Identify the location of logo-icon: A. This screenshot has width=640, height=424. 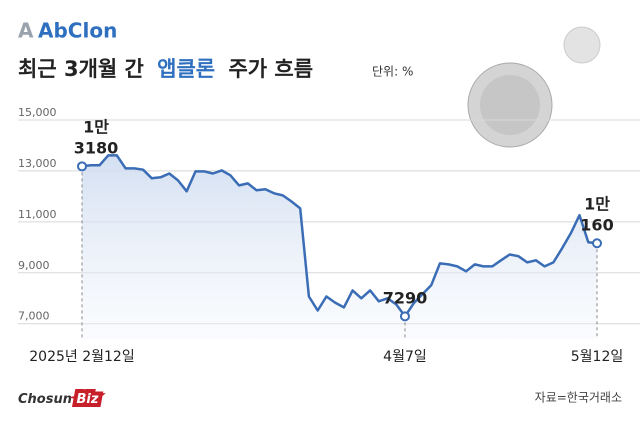
(26, 31).